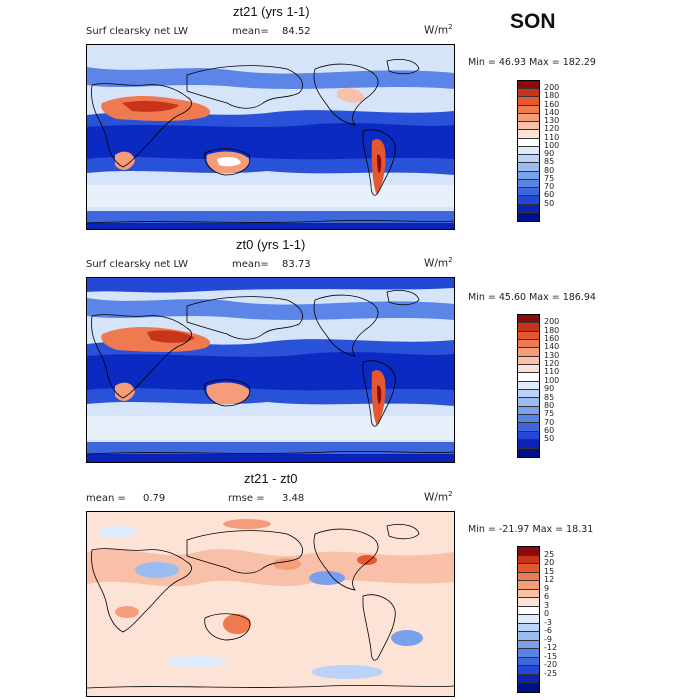  I want to click on colorbar-label: -6, so click(548, 631).